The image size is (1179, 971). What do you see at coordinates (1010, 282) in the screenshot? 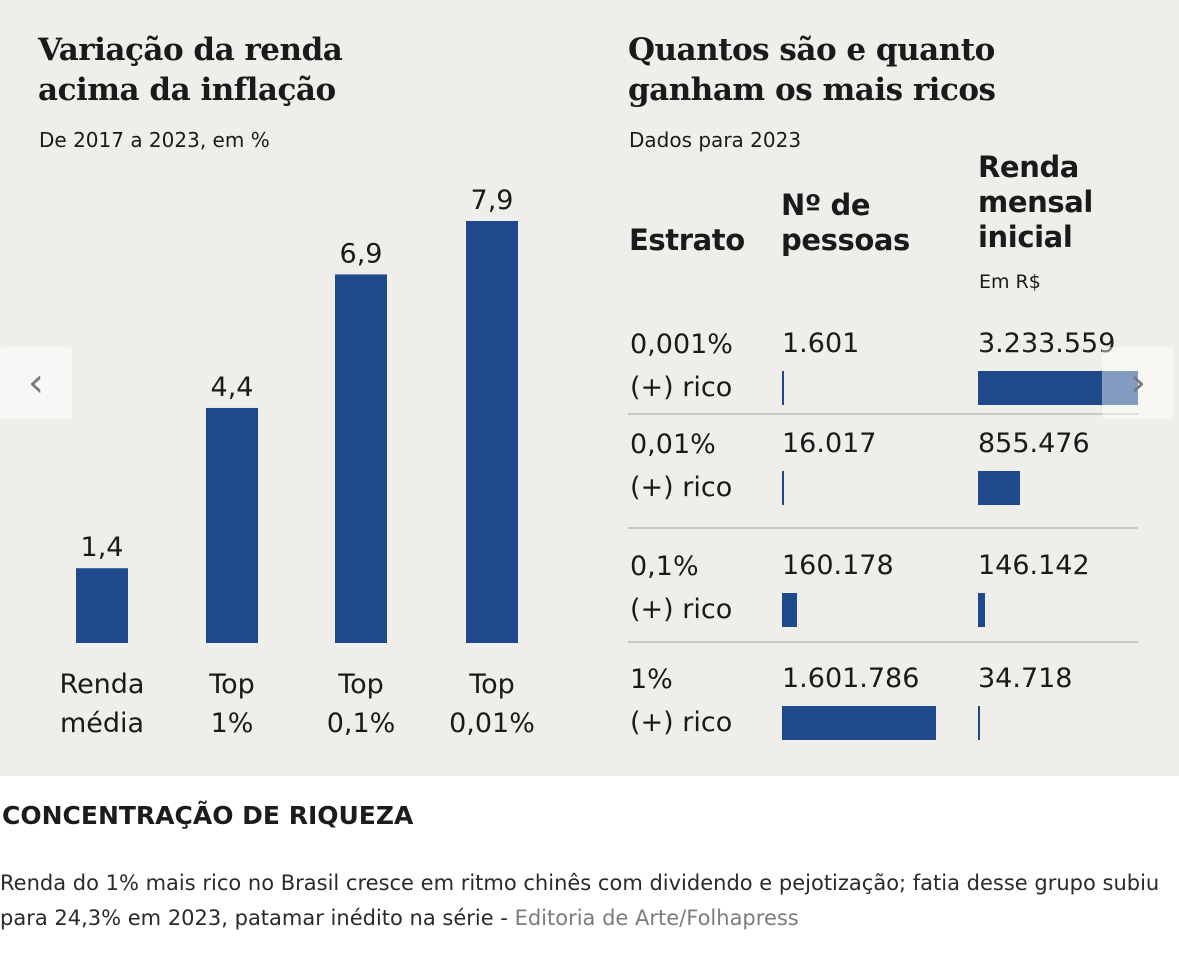
I see `income-unit: Em R$` at bounding box center [1010, 282].